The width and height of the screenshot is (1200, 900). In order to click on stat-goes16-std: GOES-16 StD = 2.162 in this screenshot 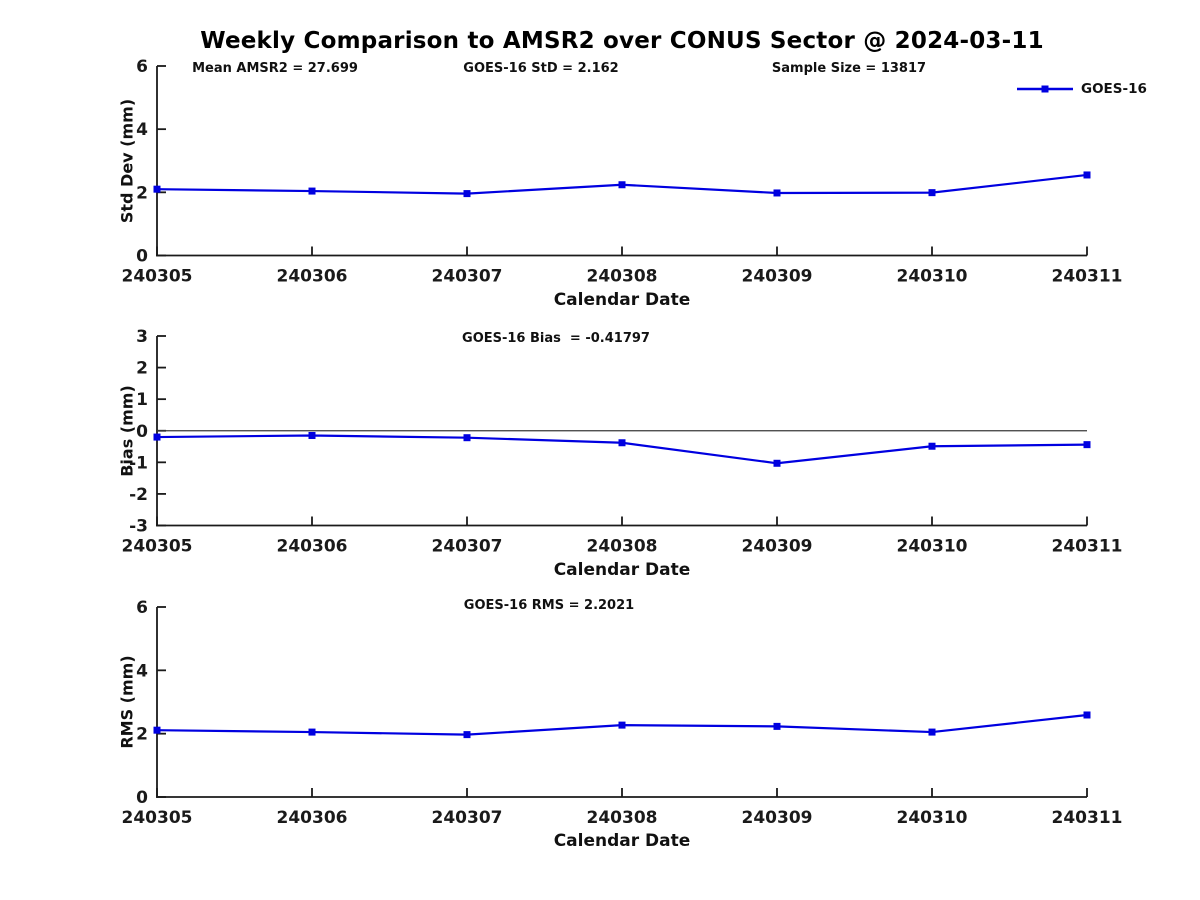, I will do `click(541, 68)`.